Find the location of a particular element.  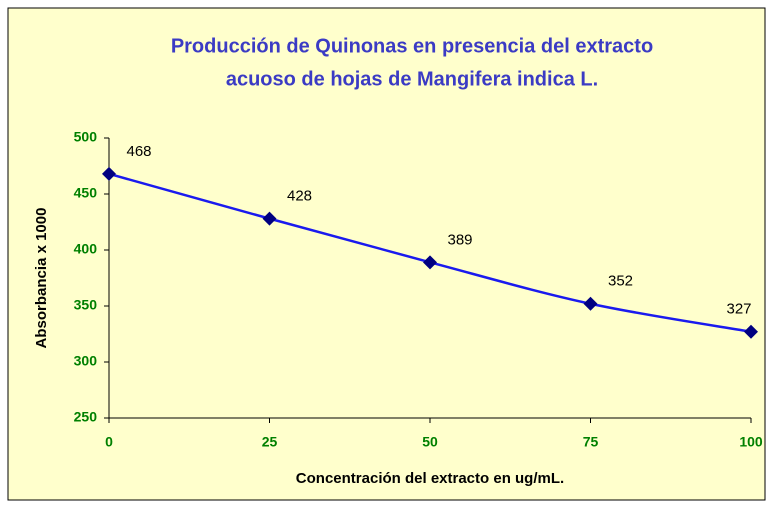

chart-title: acuoso de hojas de Mangifera indica L. is located at coordinates (412, 79).